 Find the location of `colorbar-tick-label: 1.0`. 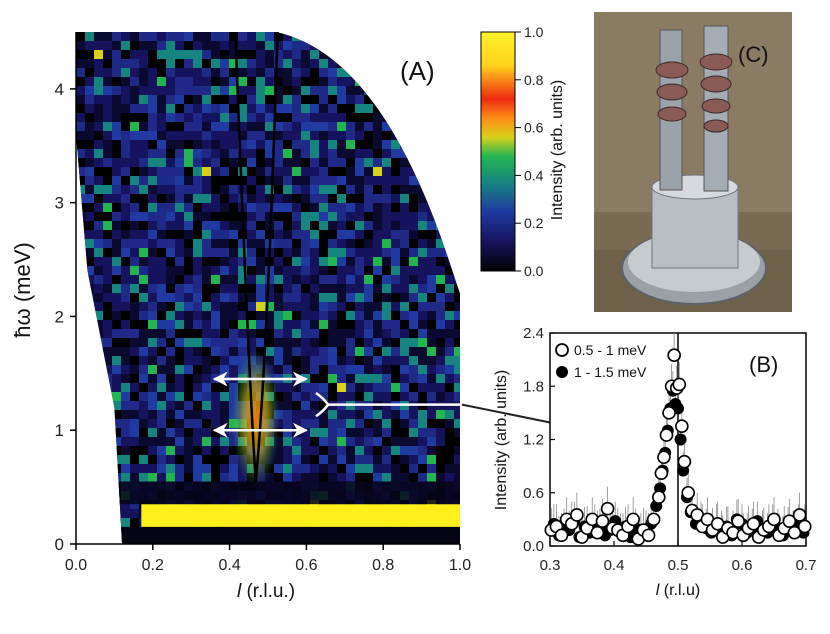

colorbar-tick-label: 1.0 is located at coordinates (534, 32).